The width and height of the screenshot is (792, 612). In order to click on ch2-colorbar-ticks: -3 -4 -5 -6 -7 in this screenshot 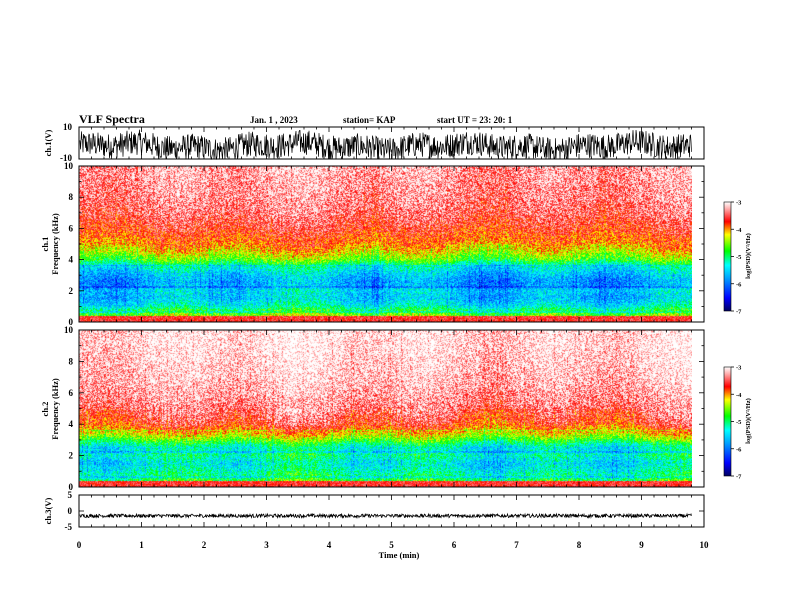, I will do `click(736, 423)`.